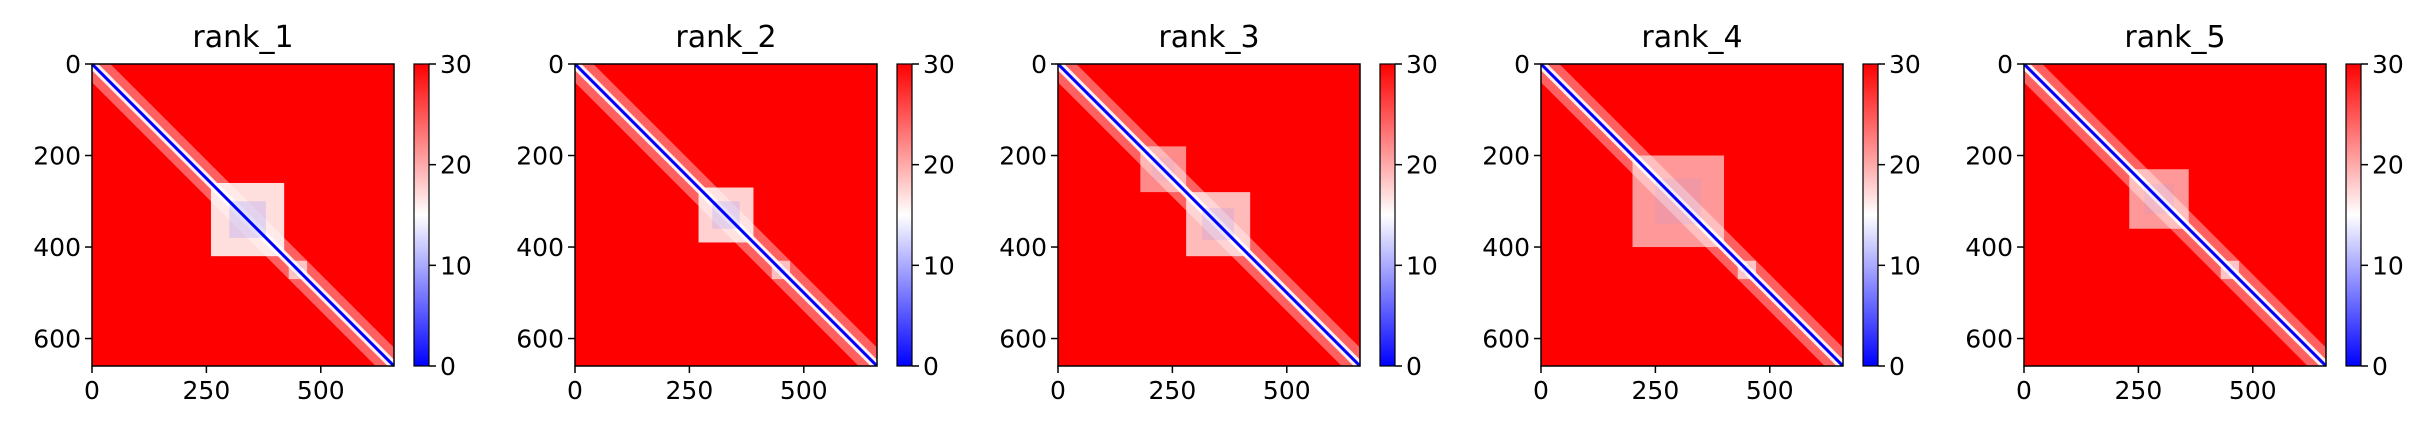 The width and height of the screenshot is (2428, 432). Describe the element at coordinates (725, 37) in the screenshot. I see `chart-title: rank_2` at that location.